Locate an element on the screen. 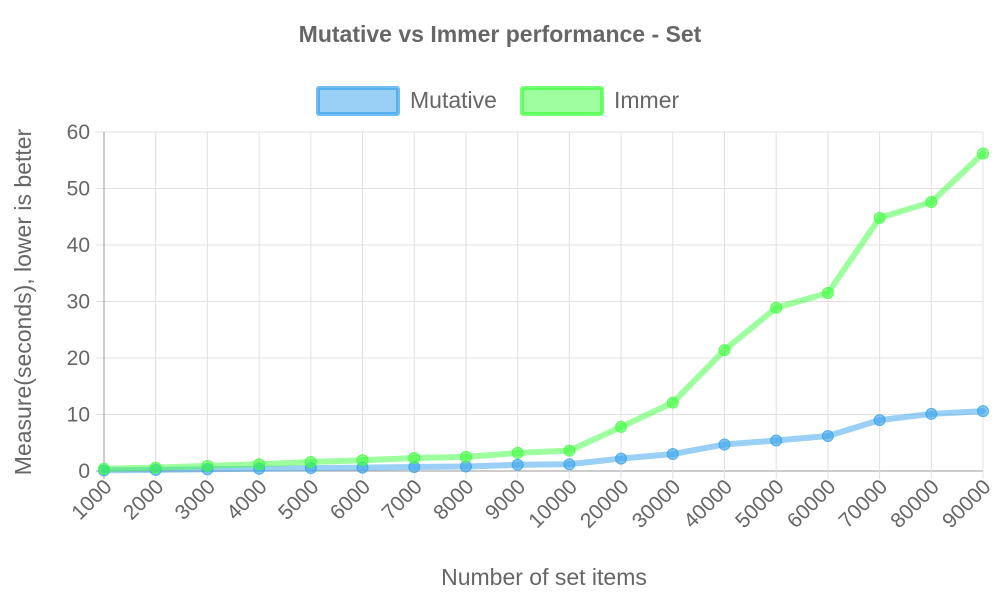 The width and height of the screenshot is (1000, 600). y-tick-label: 60 is located at coordinates (78, 132).